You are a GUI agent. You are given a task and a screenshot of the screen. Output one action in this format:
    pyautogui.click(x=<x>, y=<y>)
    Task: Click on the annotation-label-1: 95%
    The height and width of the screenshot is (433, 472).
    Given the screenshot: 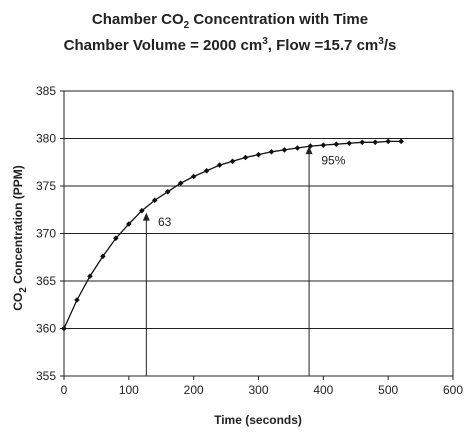 What is the action you would take?
    pyautogui.click(x=333, y=160)
    